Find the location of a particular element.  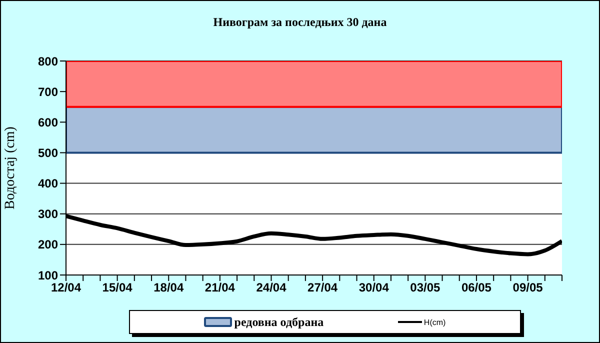

y-tick-label: 700 is located at coordinates (48, 91).